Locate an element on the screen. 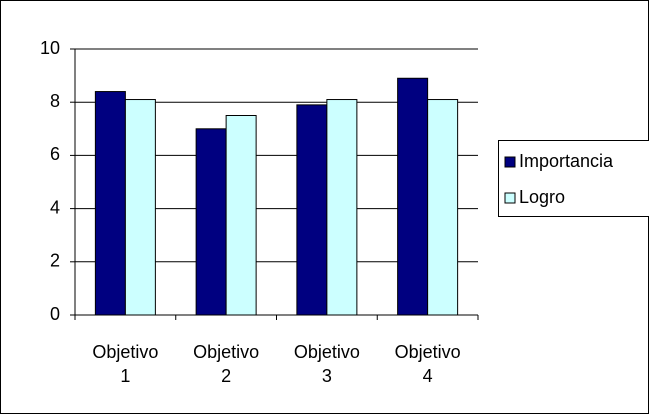  y-tick-label: 10 is located at coordinates (50, 48).